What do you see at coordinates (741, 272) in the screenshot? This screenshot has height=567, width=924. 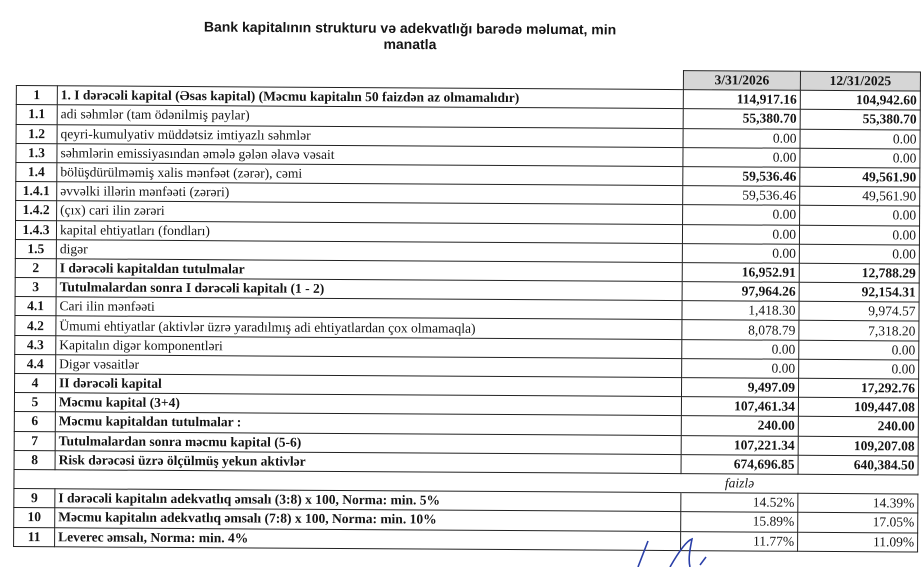 I see `value-3-31-2026: 16,952.91` at bounding box center [741, 272].